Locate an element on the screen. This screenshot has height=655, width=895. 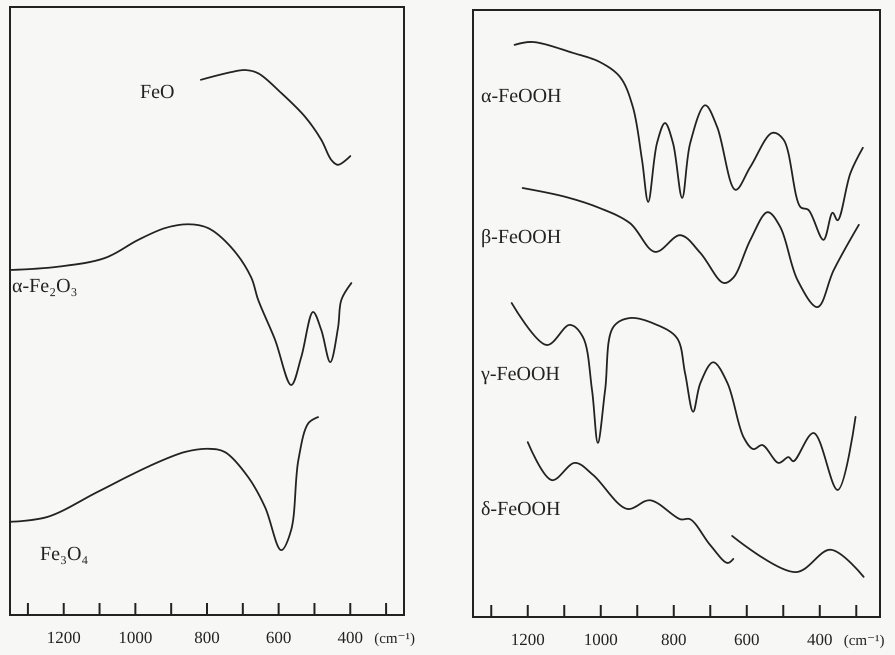
series-label: FeO is located at coordinates (157, 92).